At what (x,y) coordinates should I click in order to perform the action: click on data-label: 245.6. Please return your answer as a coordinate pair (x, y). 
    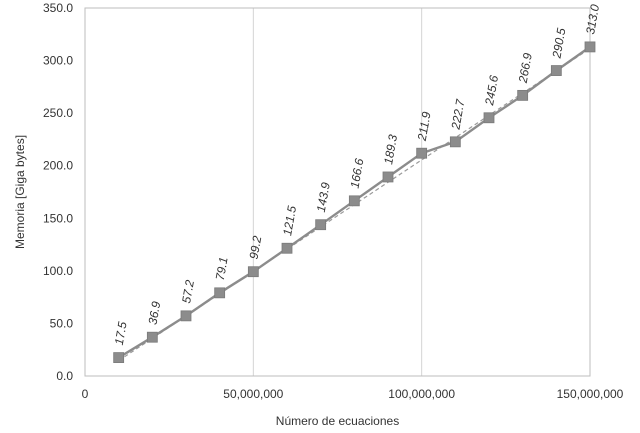
    Looking at the image, I should click on (491, 90).